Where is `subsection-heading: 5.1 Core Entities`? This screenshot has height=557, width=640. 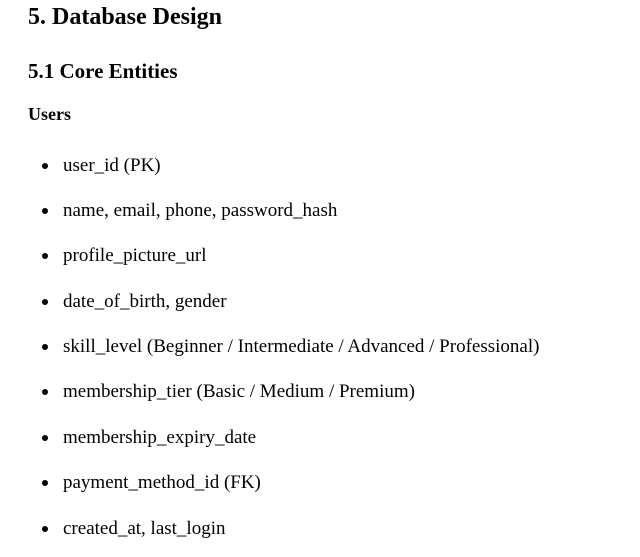 subsection-heading: 5.1 Core Entities is located at coordinates (103, 71).